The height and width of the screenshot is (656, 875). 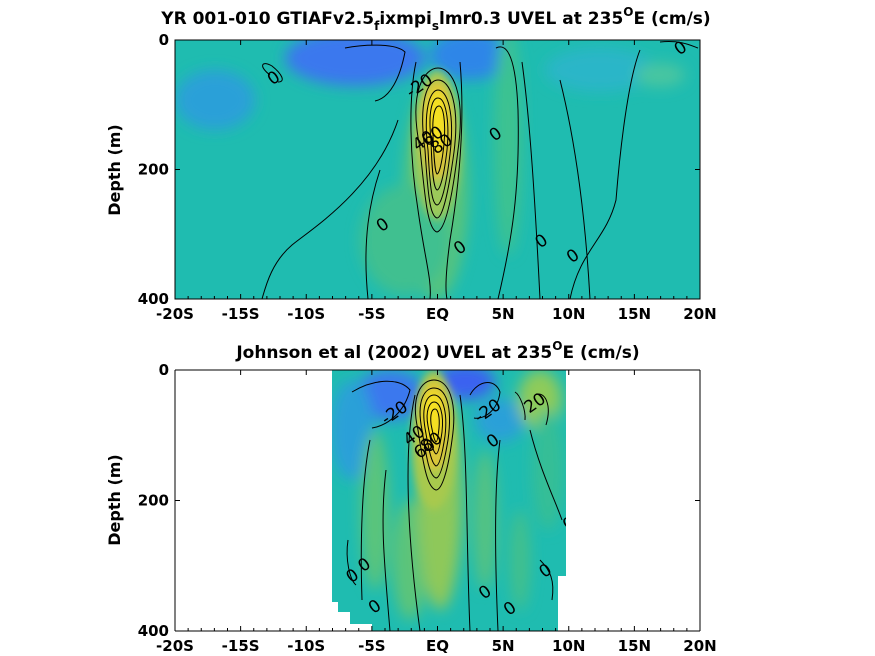 What do you see at coordinates (454, 505) in the screenshot?
I see `obs-contours` at bounding box center [454, 505].